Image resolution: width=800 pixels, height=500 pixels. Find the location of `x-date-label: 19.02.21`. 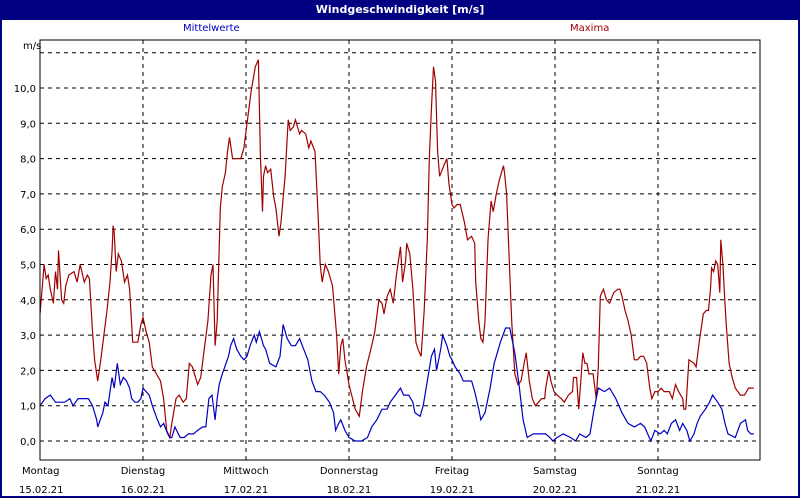

x-date-label: 19.02.21 is located at coordinates (452, 490).